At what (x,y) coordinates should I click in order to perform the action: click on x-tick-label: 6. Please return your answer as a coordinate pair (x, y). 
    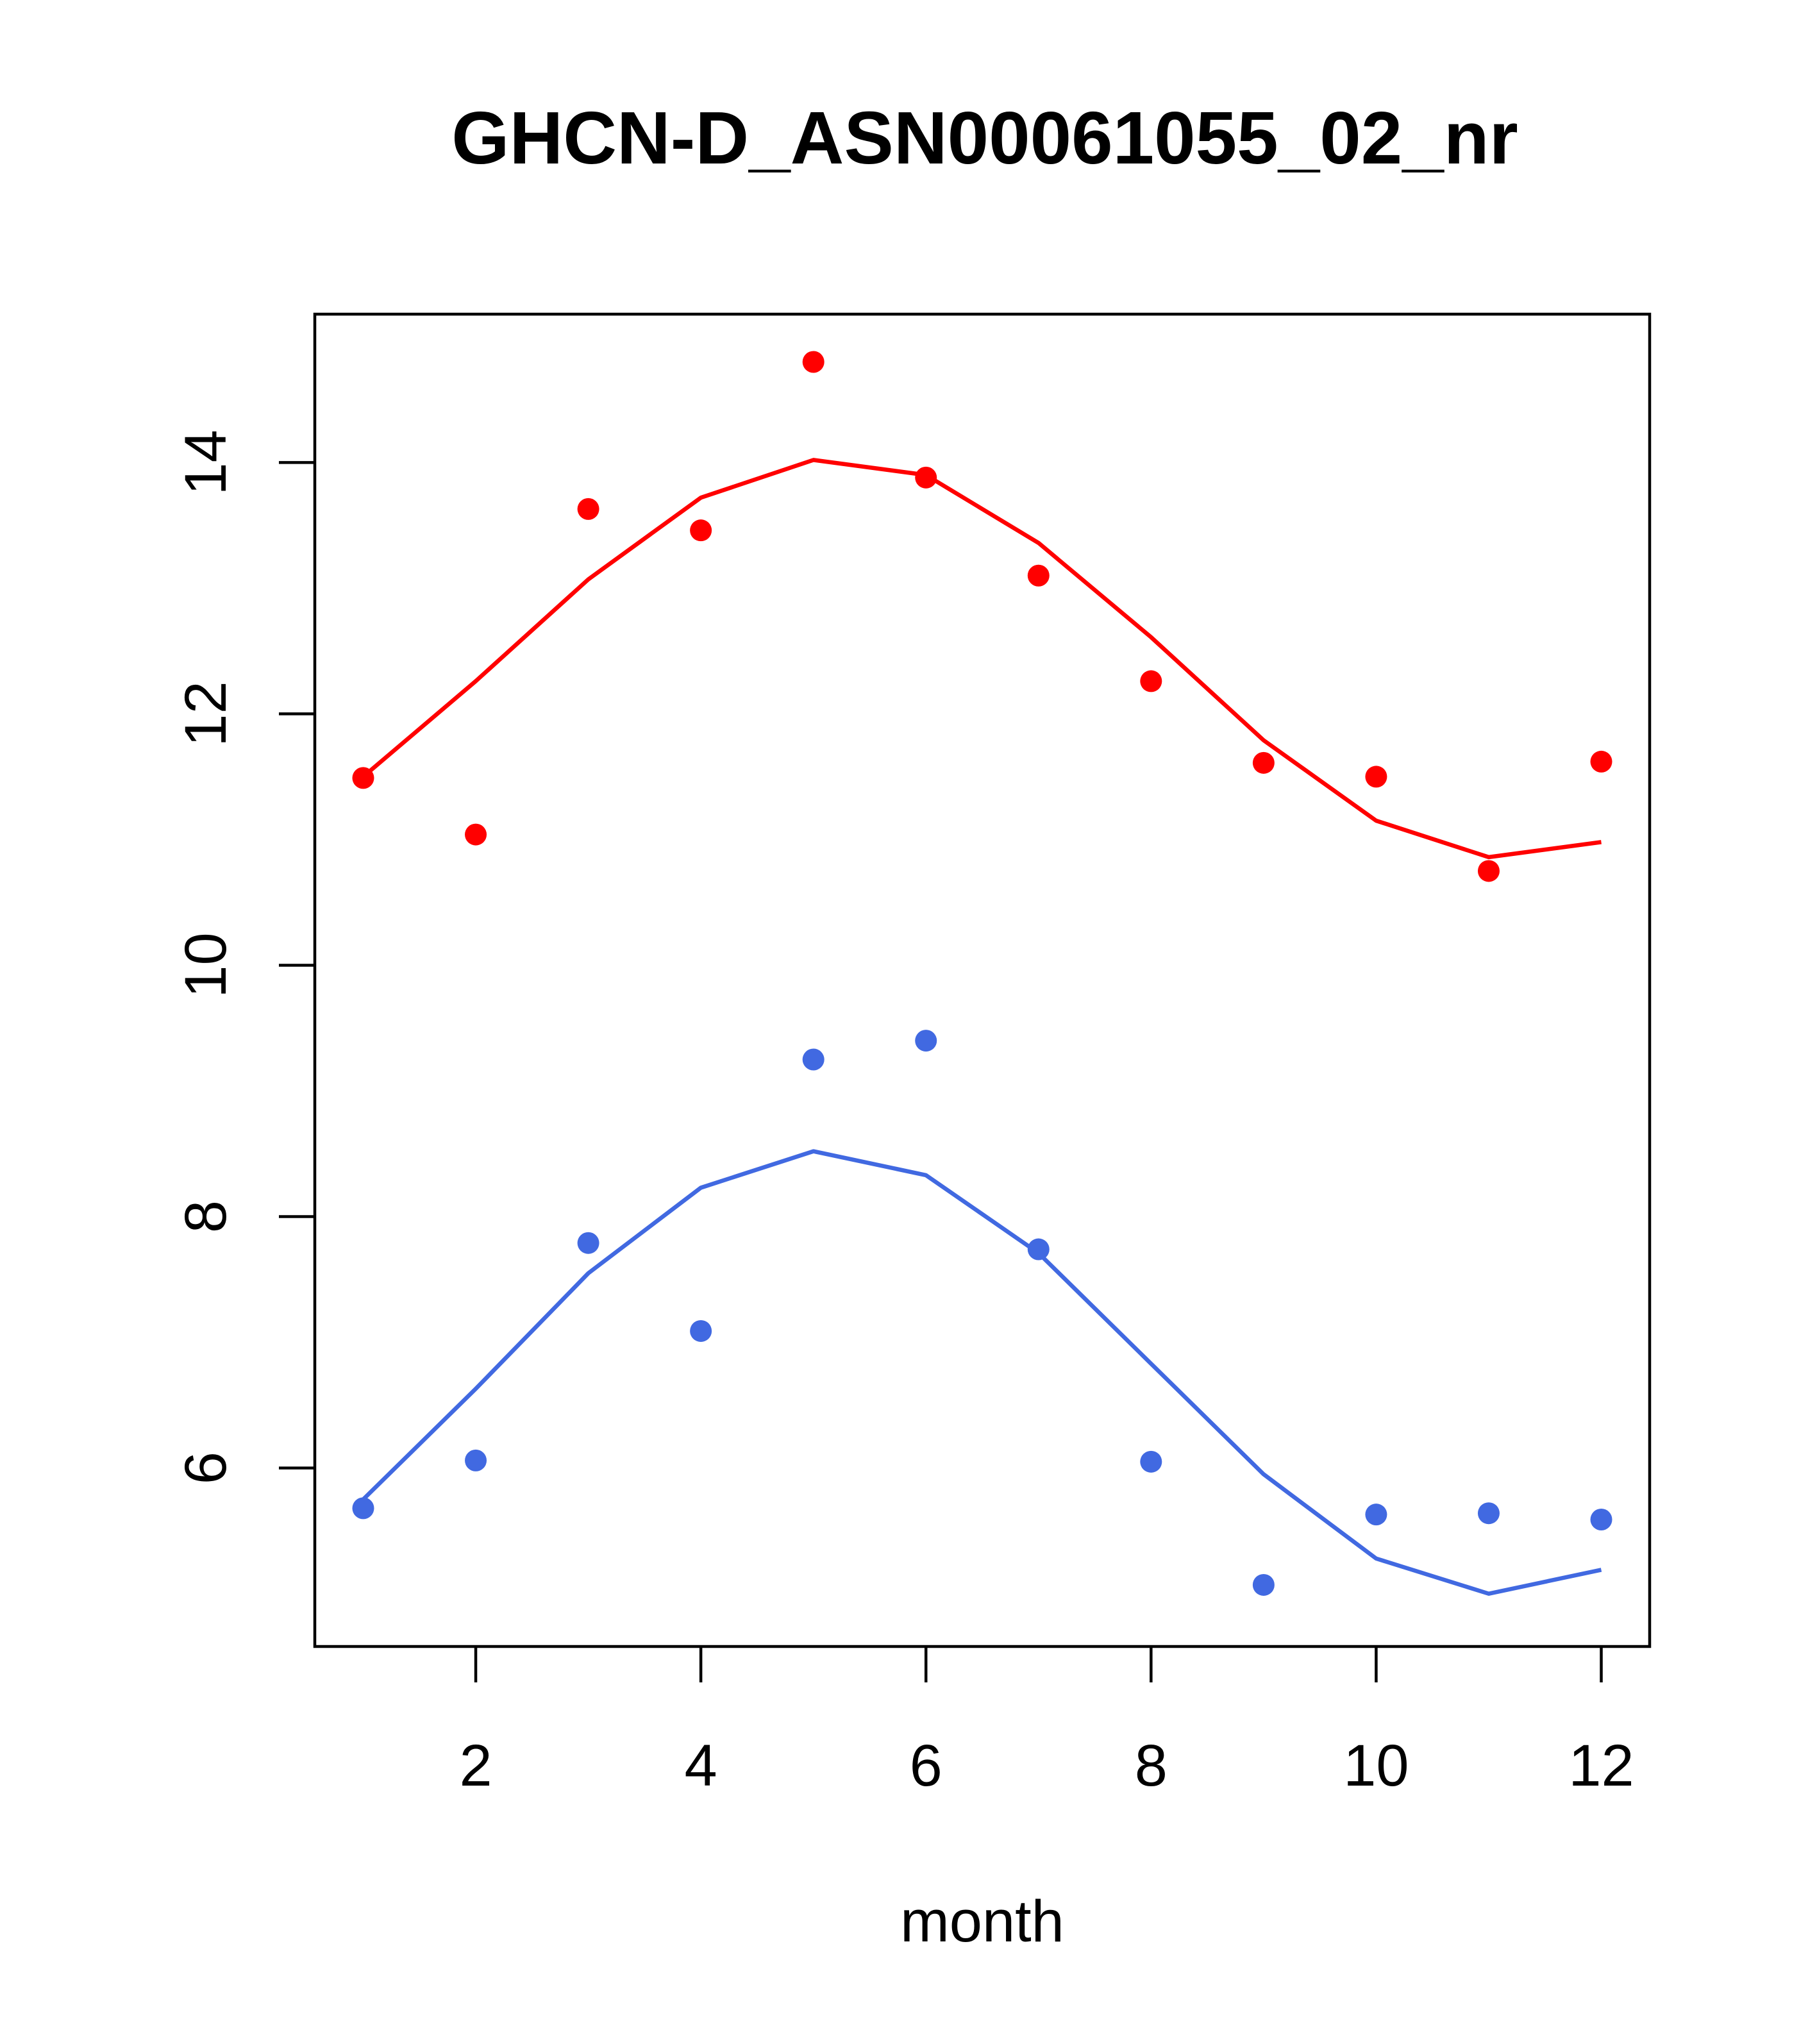
    Looking at the image, I should click on (926, 1765).